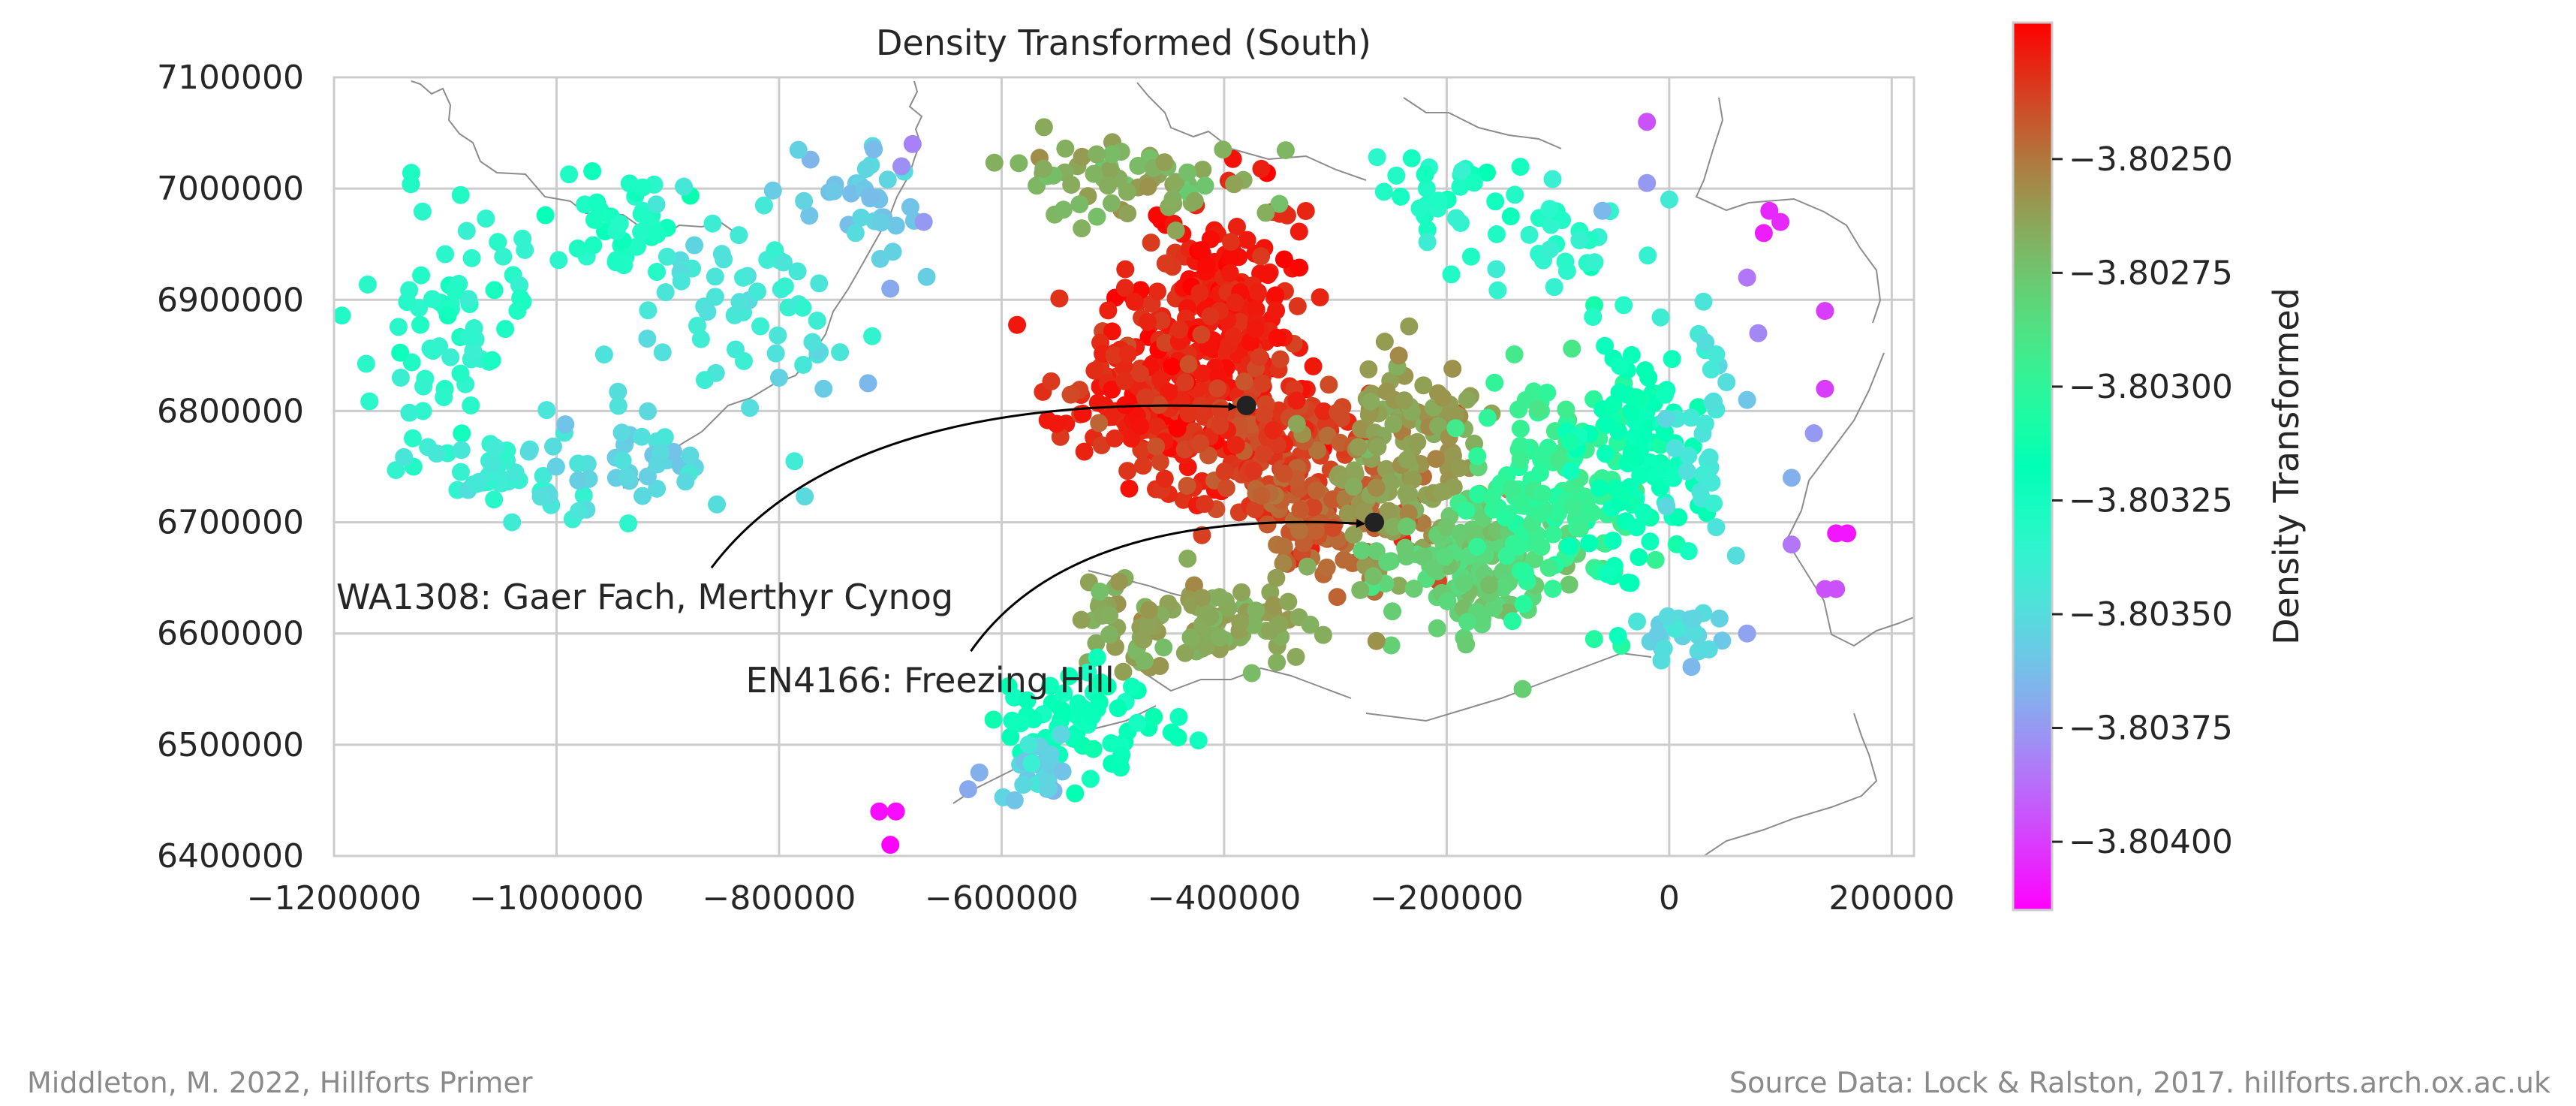 The width and height of the screenshot is (2576, 1106). I want to click on colorbar-tick-label: −3.80250, so click(2151, 159).